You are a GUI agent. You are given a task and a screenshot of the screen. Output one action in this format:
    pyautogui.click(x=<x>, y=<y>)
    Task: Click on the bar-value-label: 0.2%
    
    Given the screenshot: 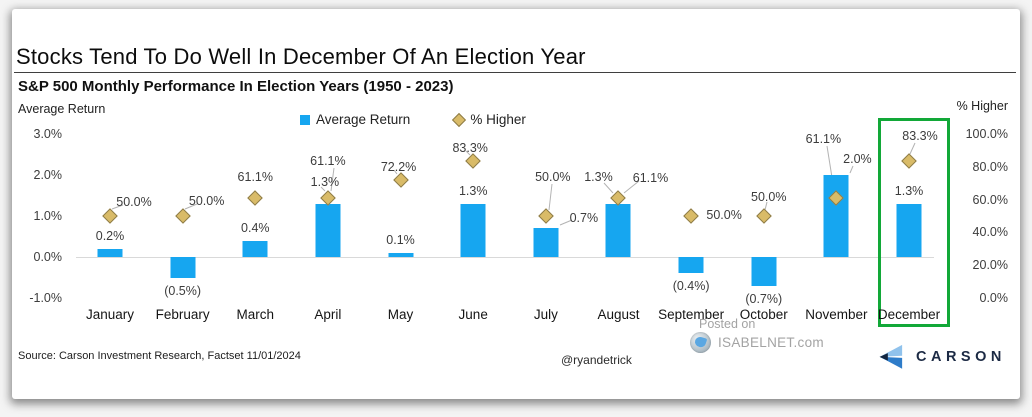 What is the action you would take?
    pyautogui.click(x=110, y=235)
    